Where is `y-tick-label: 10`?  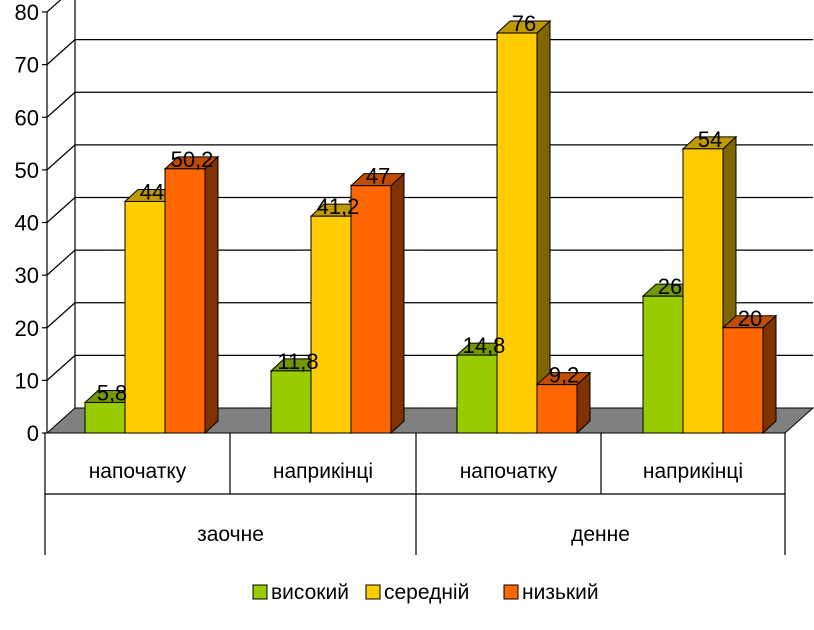 y-tick-label: 10 is located at coordinates (27, 380).